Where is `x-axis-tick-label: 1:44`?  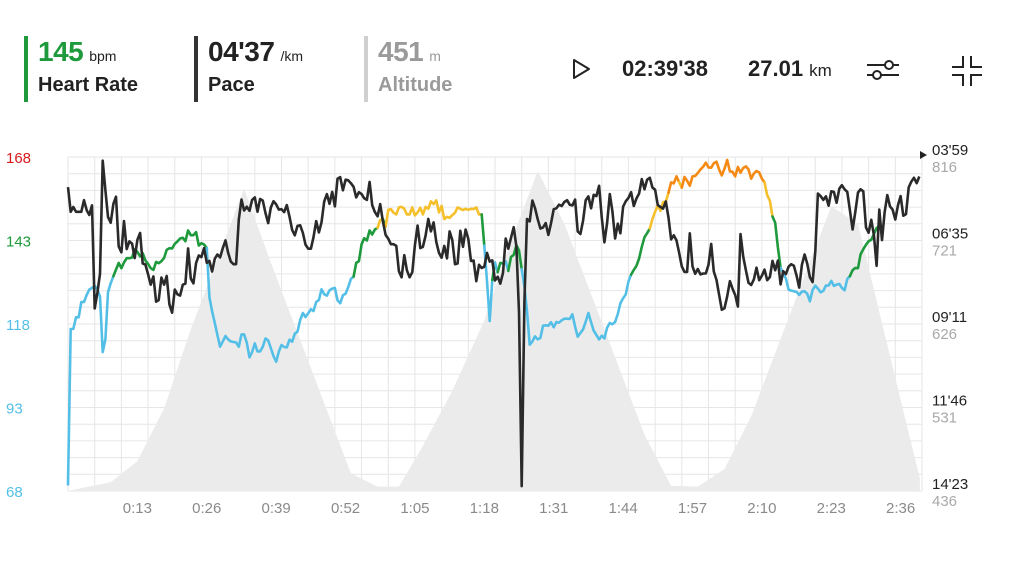
x-axis-tick-label: 1:44 is located at coordinates (622, 508).